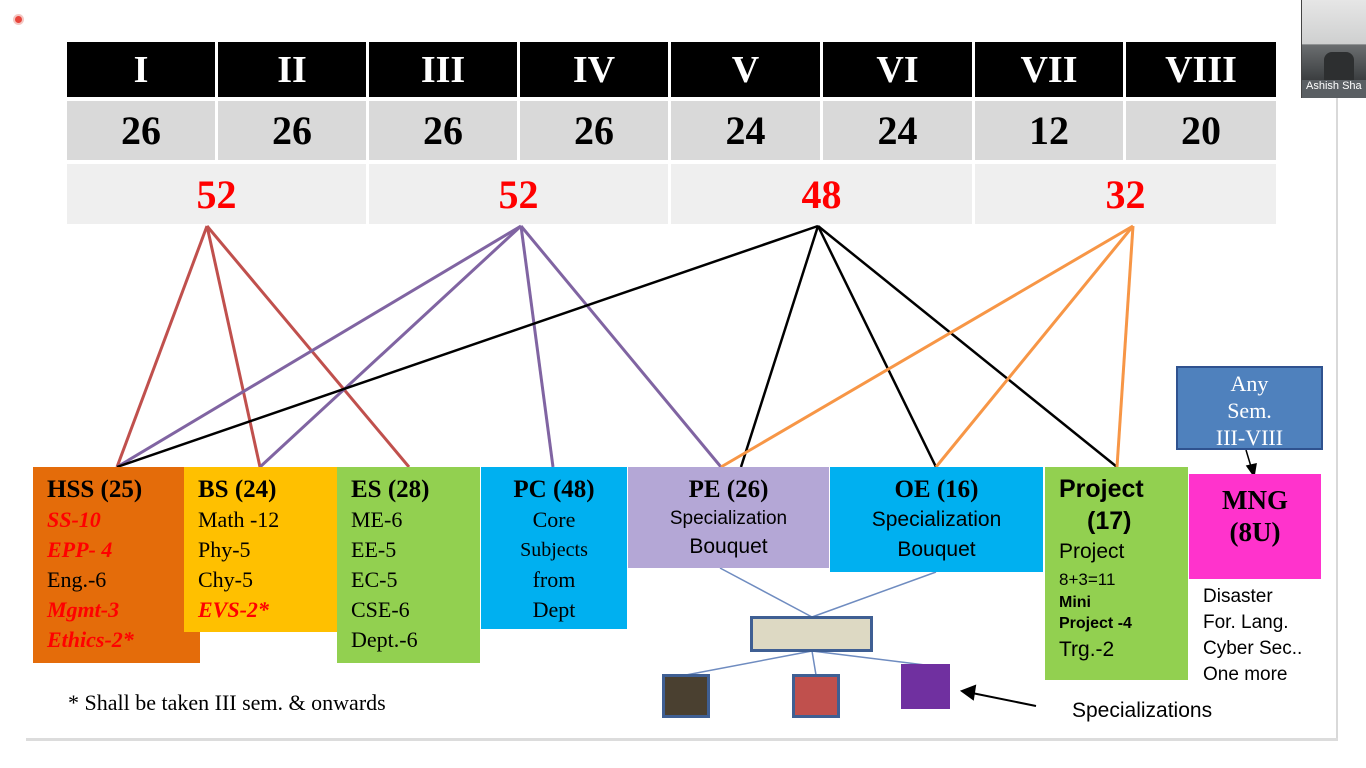 This screenshot has height=768, width=1366. Describe the element at coordinates (1049, 130) in the screenshot. I see `credit-cell: 12` at that location.